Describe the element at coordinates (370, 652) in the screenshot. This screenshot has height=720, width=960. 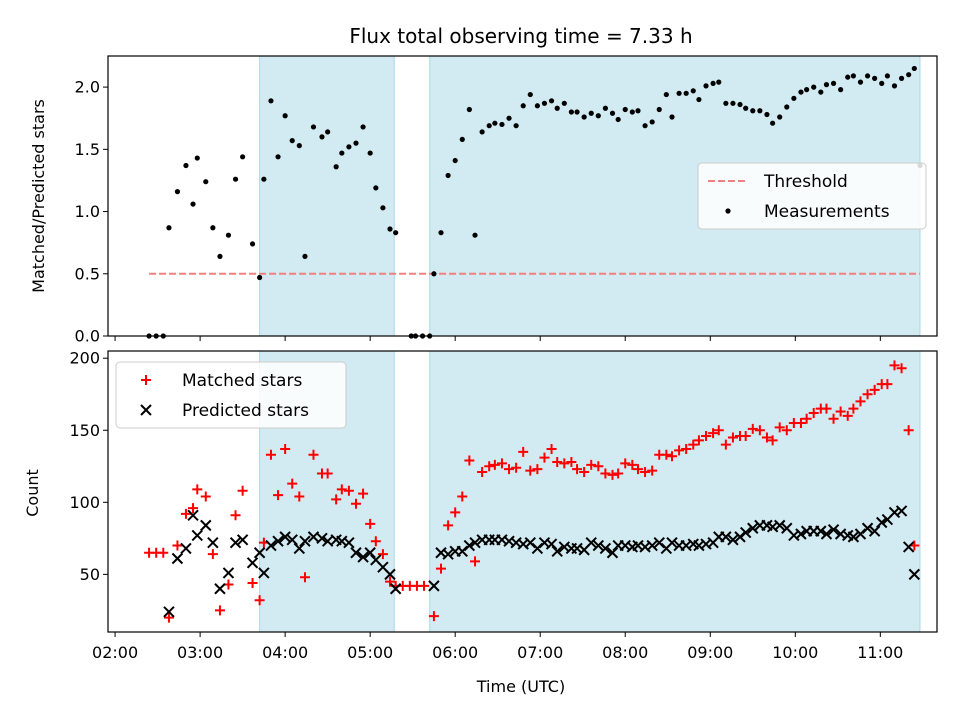
I see `x-tick-label: 05:00` at that location.